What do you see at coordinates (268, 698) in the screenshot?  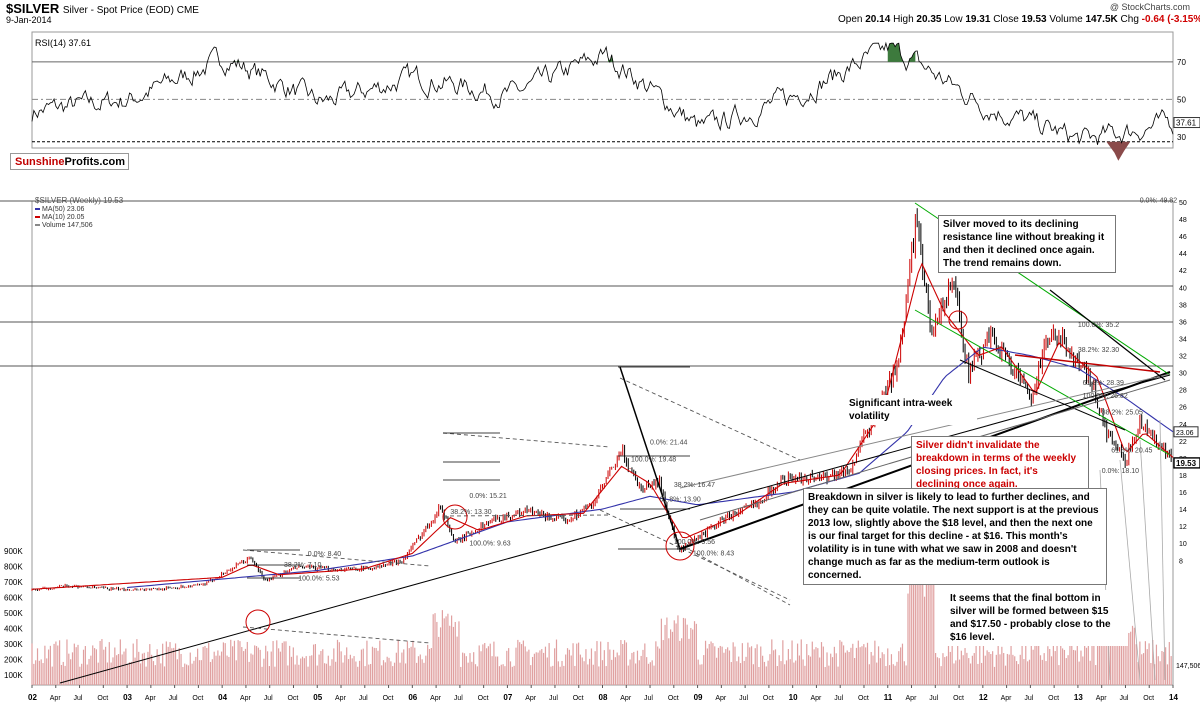 I see `x-tick-10: Jul` at bounding box center [268, 698].